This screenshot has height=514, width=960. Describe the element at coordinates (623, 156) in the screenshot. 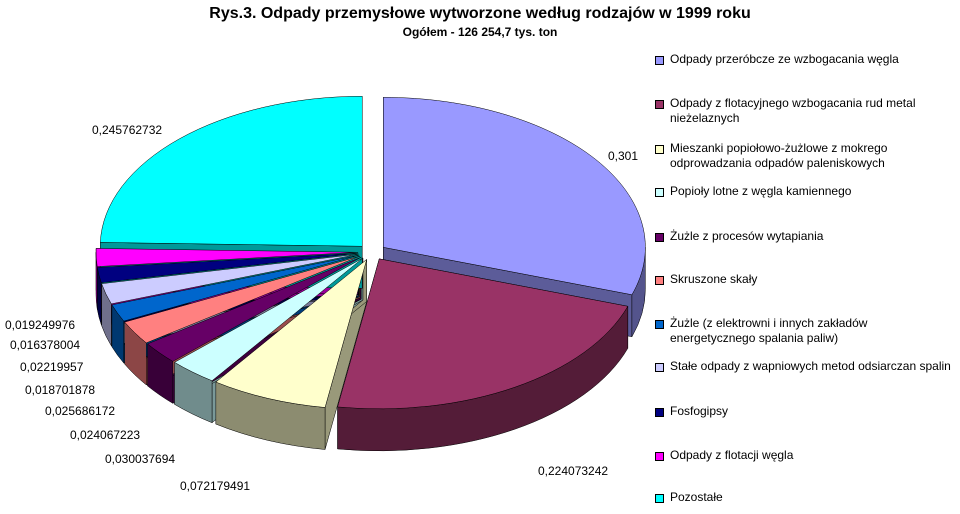

I see `data-label: 0,301` at that location.